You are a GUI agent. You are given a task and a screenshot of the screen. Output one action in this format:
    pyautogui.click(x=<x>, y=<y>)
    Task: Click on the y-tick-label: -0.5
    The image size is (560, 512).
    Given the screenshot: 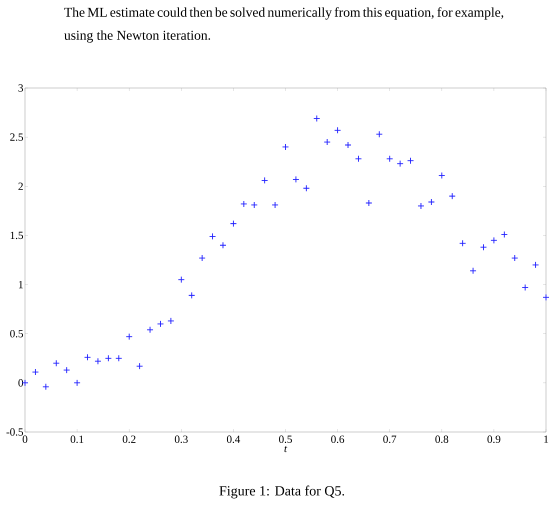 What is the action you would take?
    pyautogui.click(x=15, y=432)
    